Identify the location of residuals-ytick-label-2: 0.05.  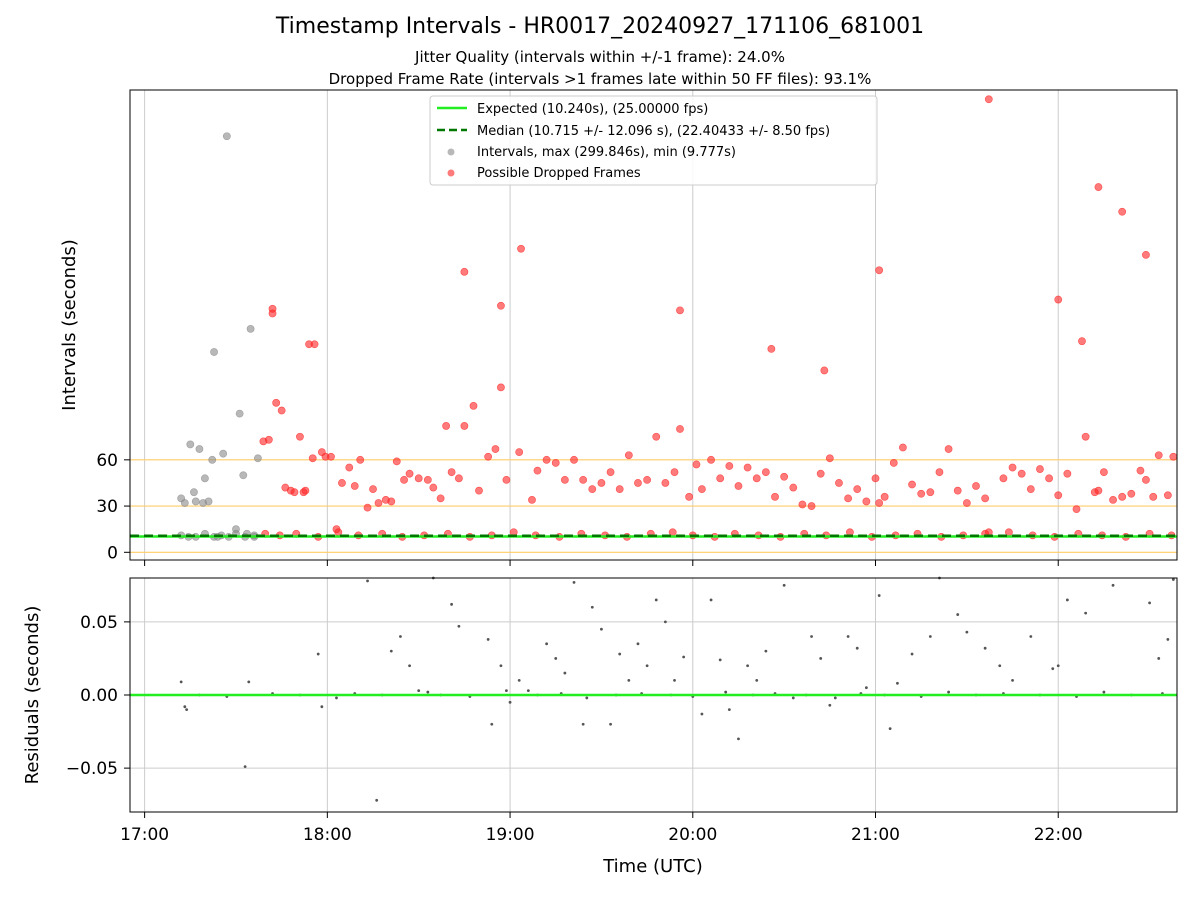
(99, 623).